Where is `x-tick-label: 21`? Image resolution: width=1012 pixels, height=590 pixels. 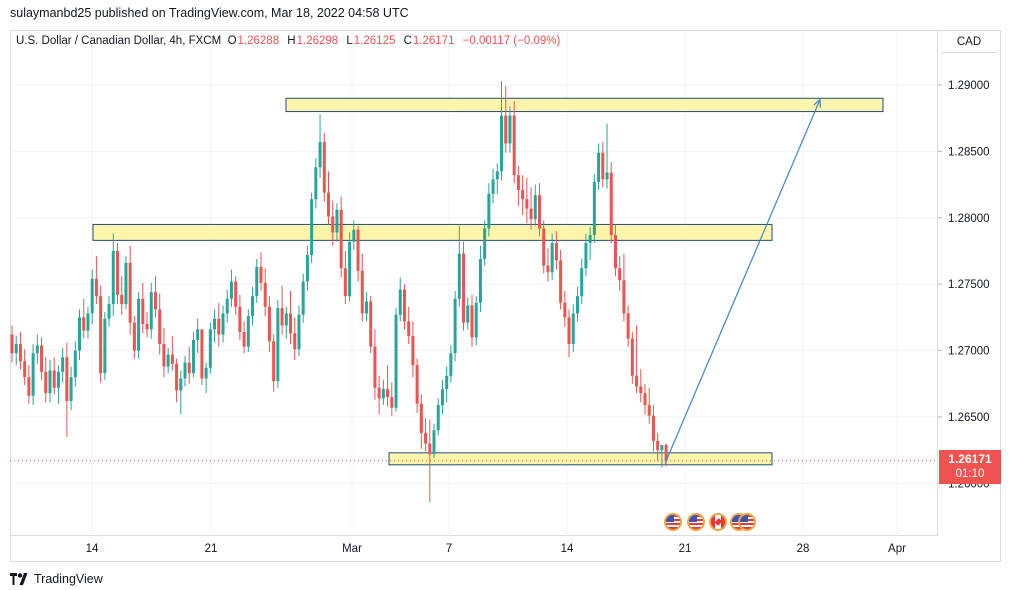 x-tick-label: 21 is located at coordinates (211, 549).